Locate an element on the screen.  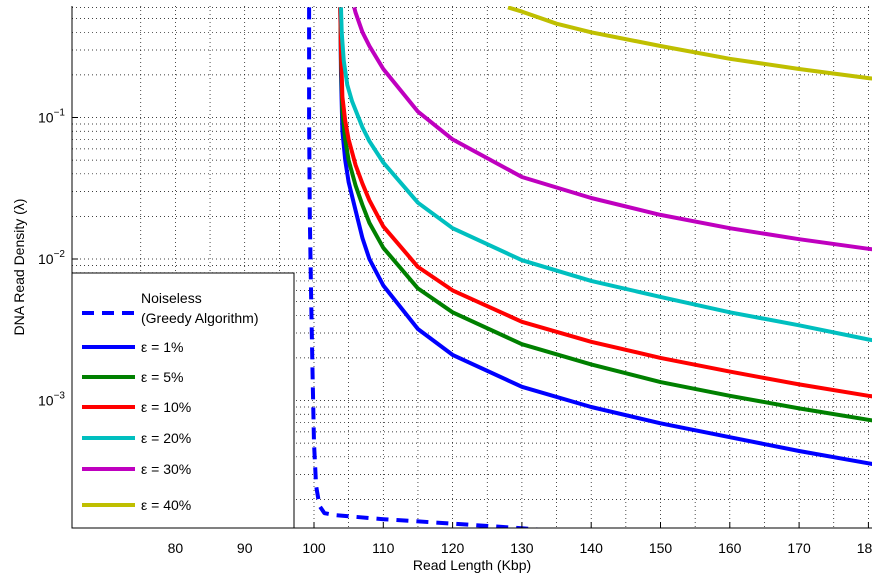
legend-label-2: ε = 5% is located at coordinates (162, 377).